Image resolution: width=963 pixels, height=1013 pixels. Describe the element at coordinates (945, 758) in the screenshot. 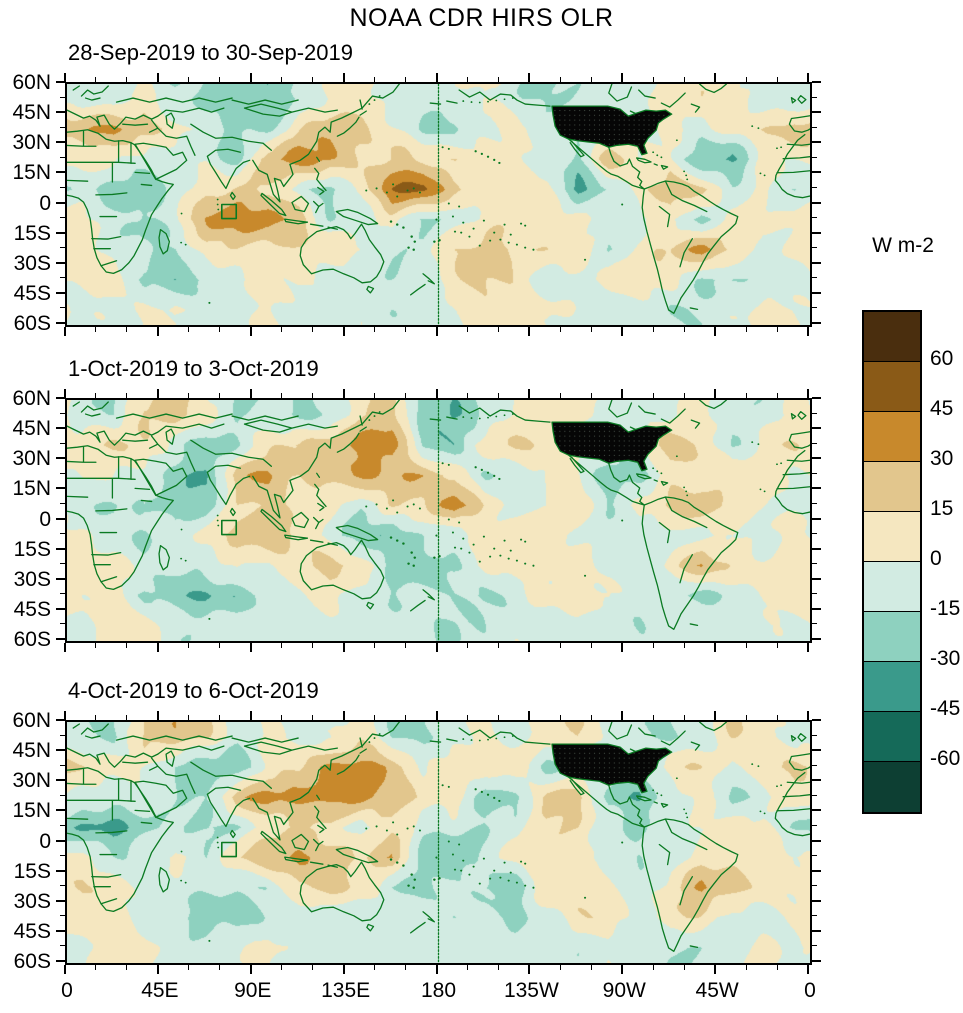

I see `colorbar-tick-label: -60` at that location.